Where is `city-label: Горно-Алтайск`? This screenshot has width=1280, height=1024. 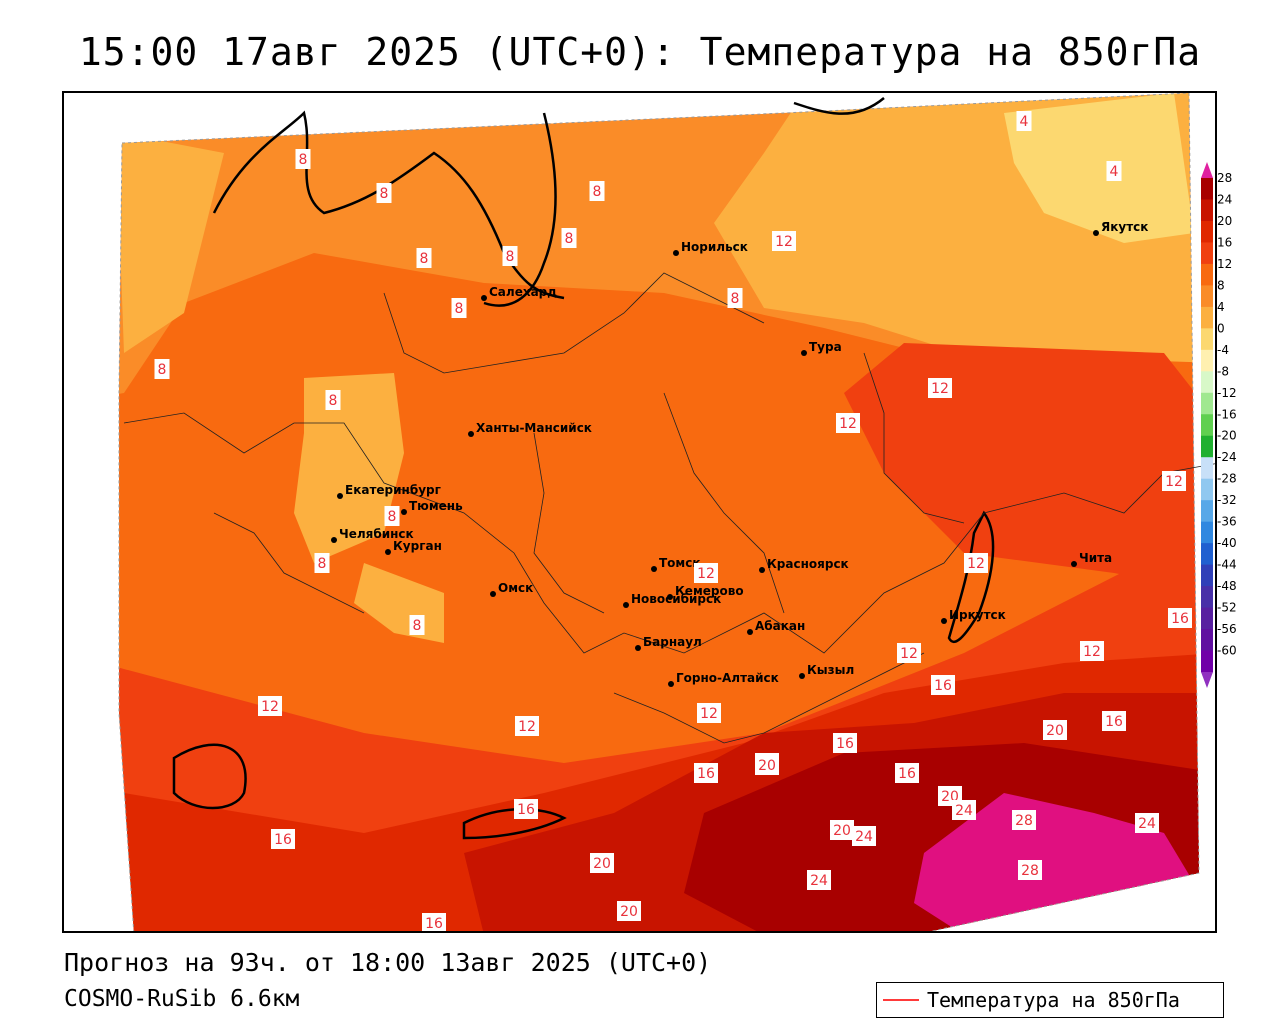
city-label: Горно-Алтайск is located at coordinates (727, 678).